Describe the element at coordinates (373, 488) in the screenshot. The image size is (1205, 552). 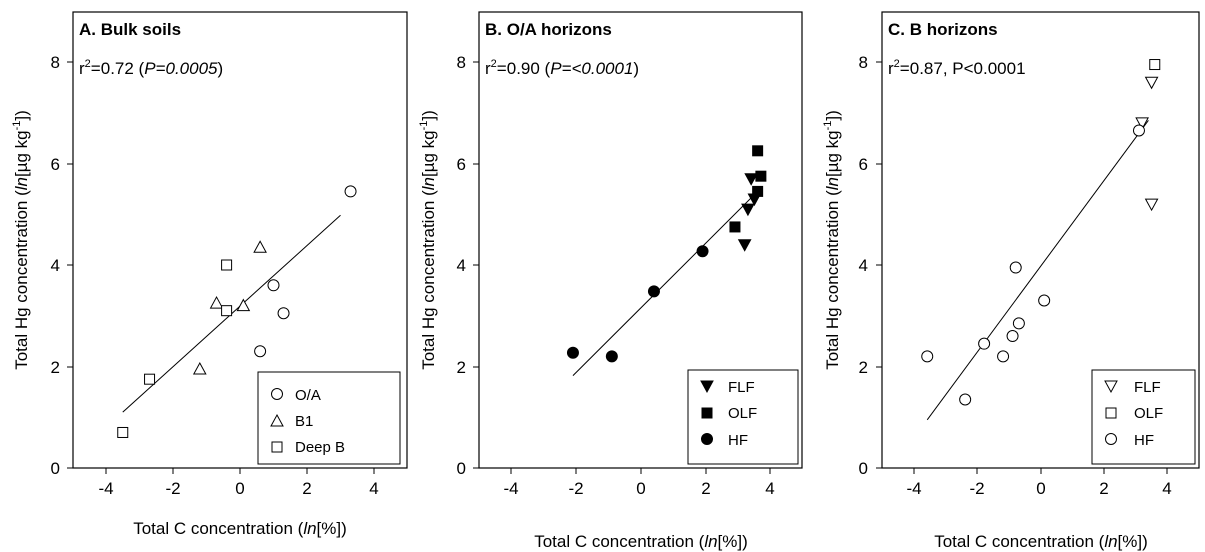
I see `x-tick-label: 4` at that location.